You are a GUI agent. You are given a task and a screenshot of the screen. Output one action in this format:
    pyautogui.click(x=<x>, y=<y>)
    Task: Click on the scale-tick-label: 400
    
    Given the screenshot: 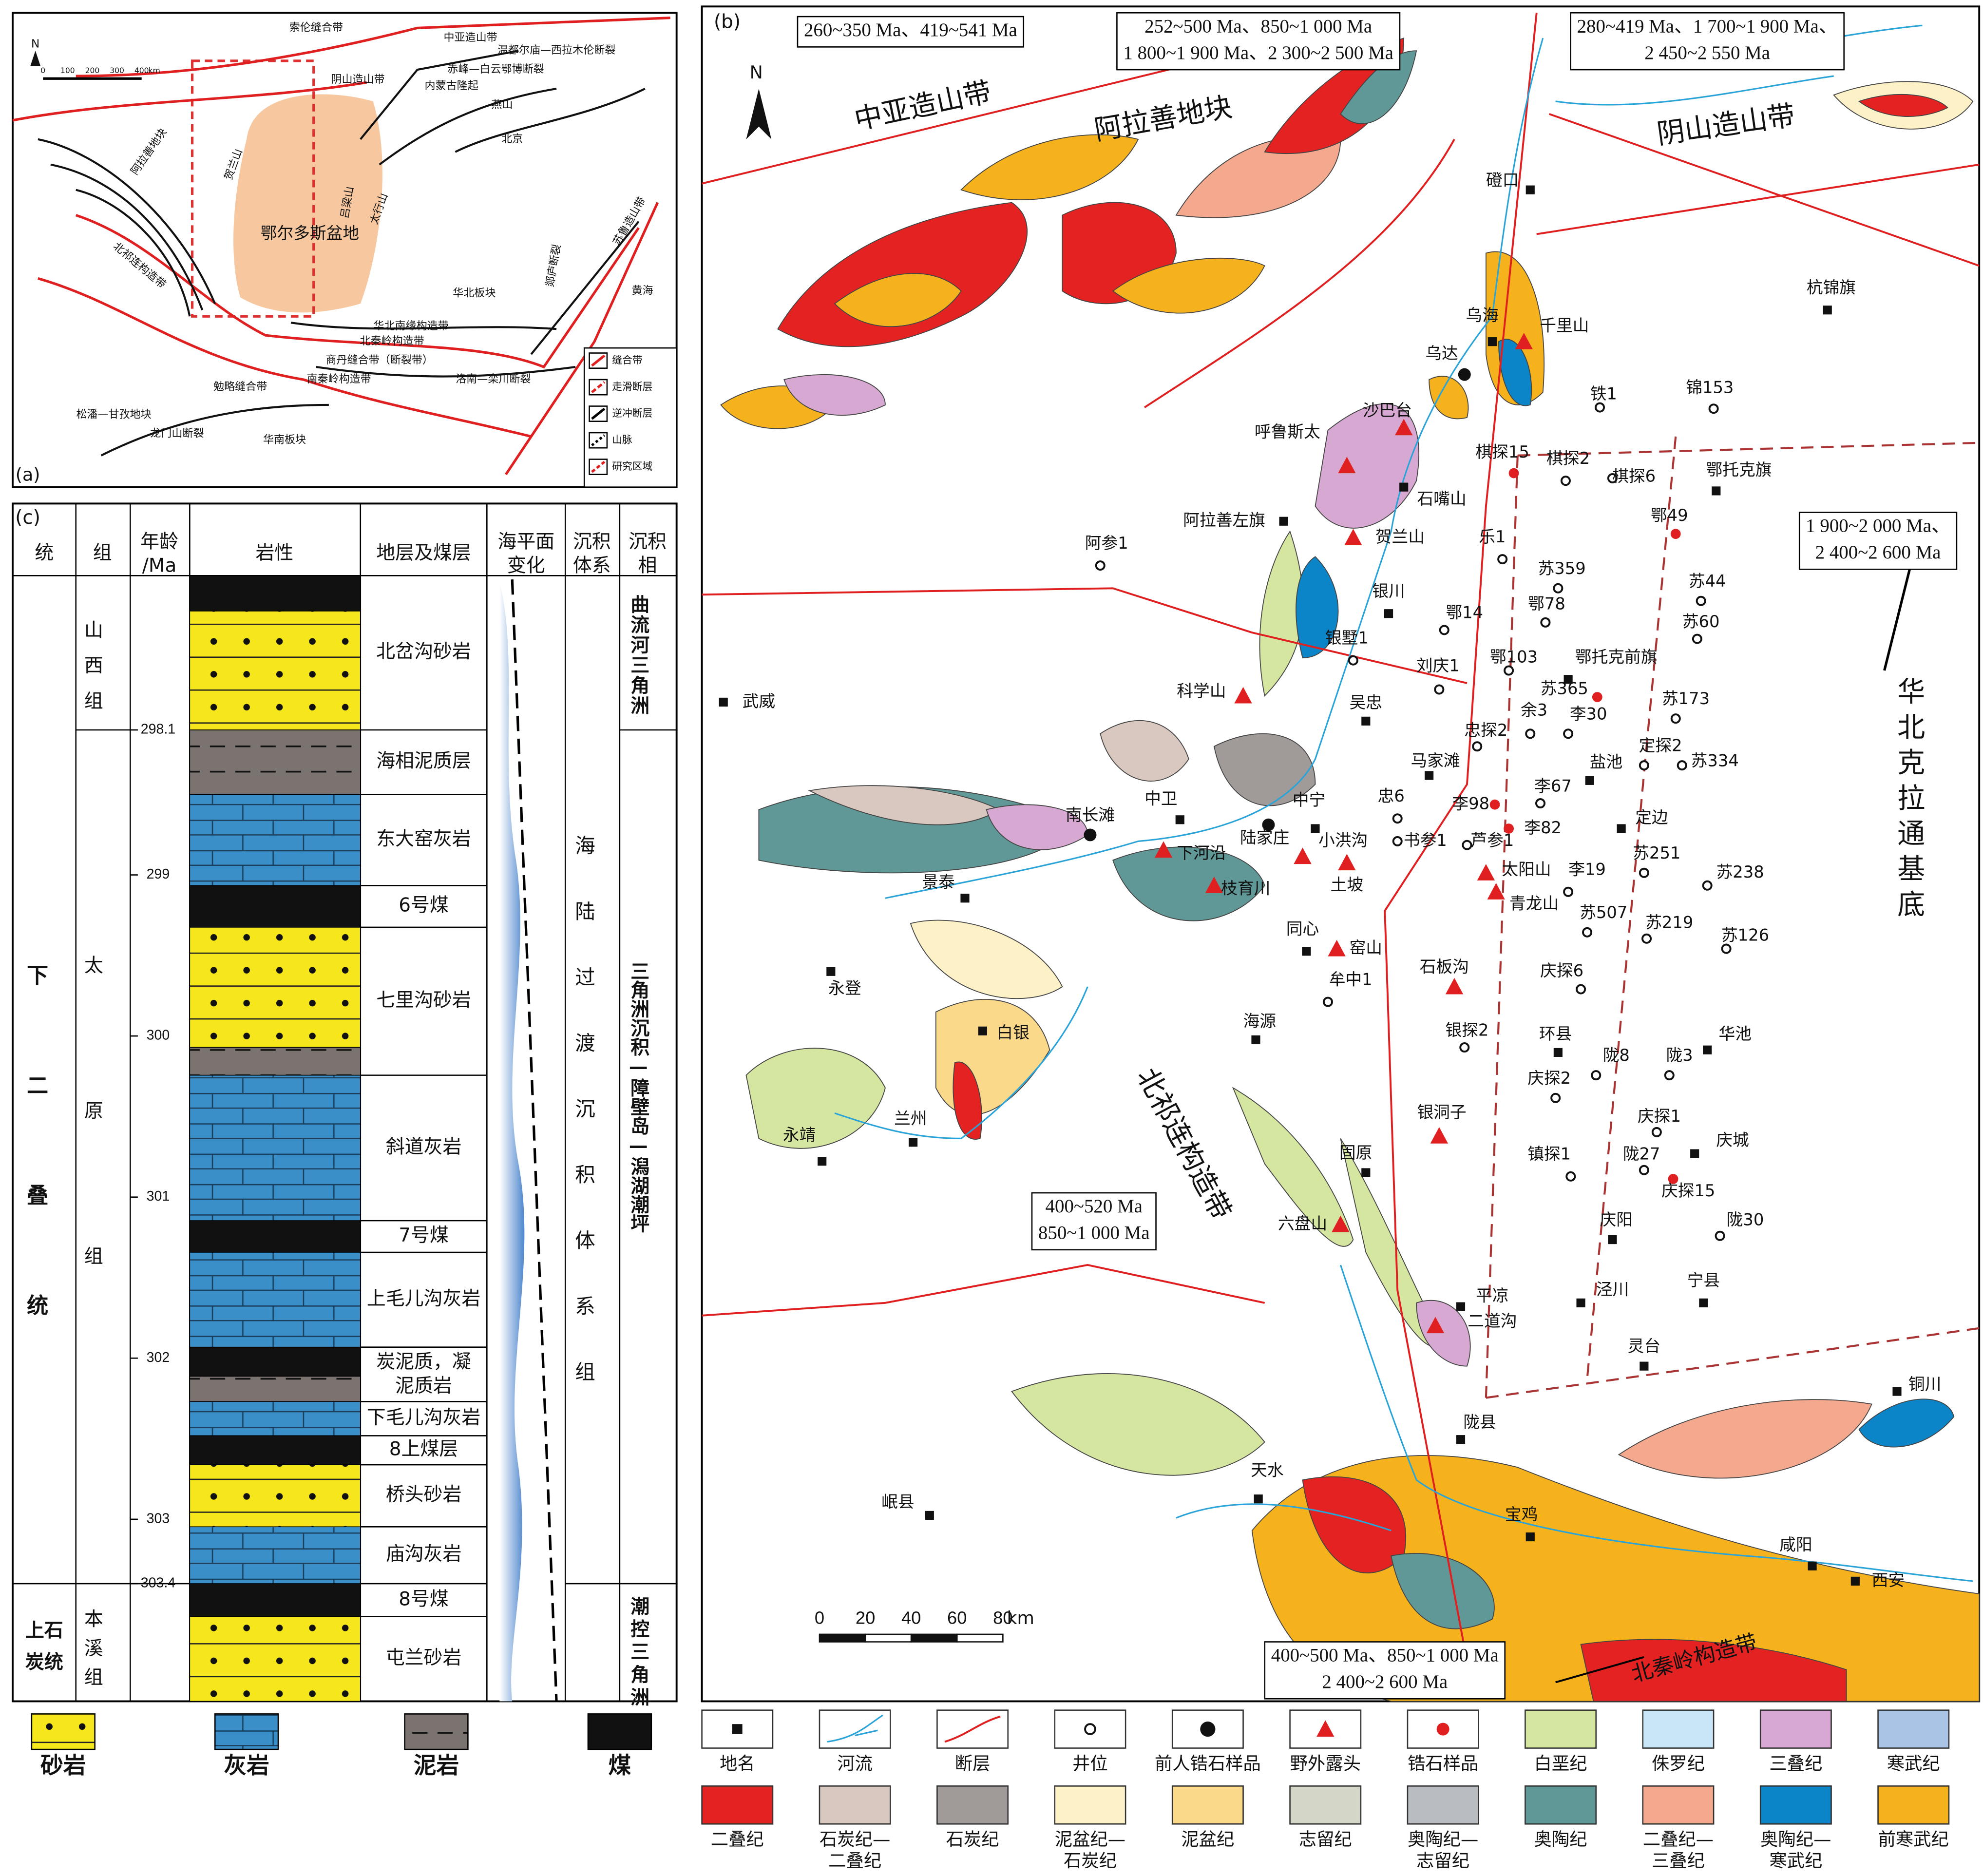 What is the action you would take?
    pyautogui.click(x=142, y=70)
    